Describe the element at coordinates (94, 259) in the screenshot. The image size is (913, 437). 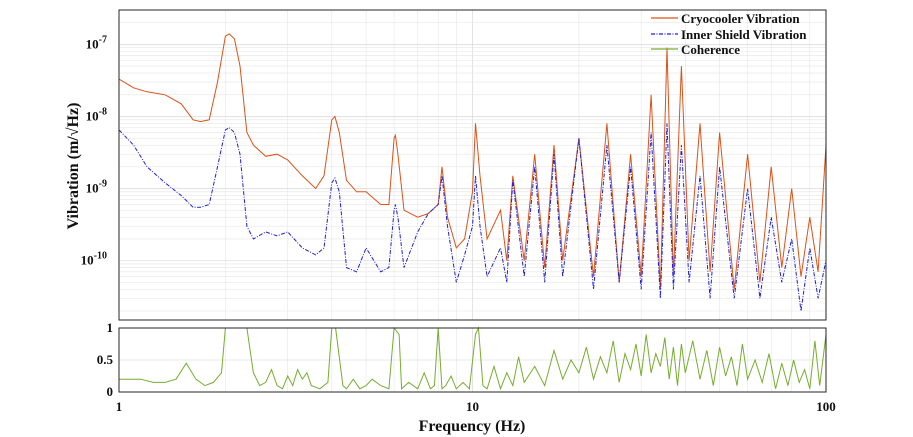
I see `psd-y-tick-label: 10⁻¹⁰` at that location.